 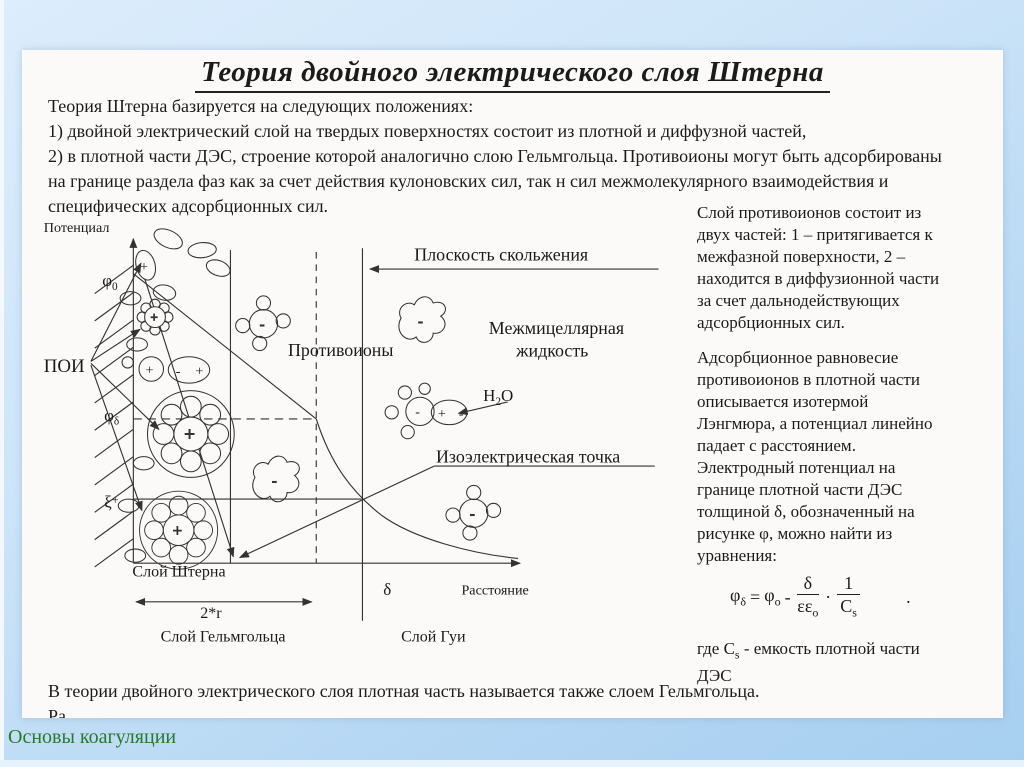 I want to click on surface-ions: + + - +, so click(x=176, y=399).